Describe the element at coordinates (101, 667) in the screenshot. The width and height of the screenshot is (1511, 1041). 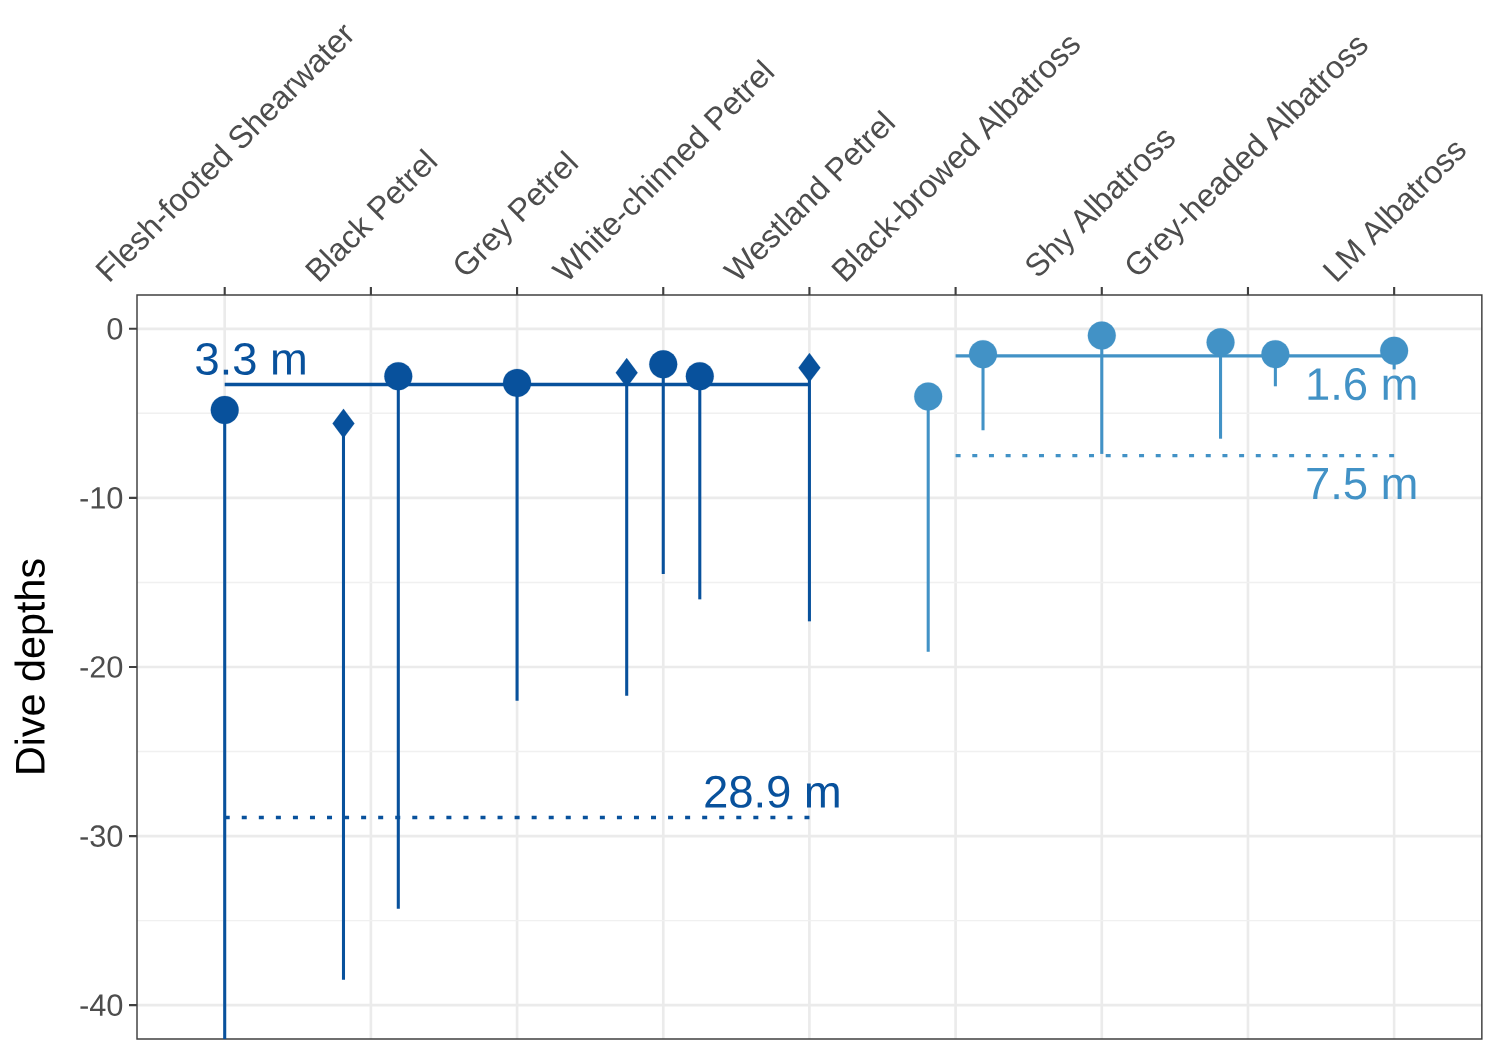
I see `y-tick-label: -20` at that location.